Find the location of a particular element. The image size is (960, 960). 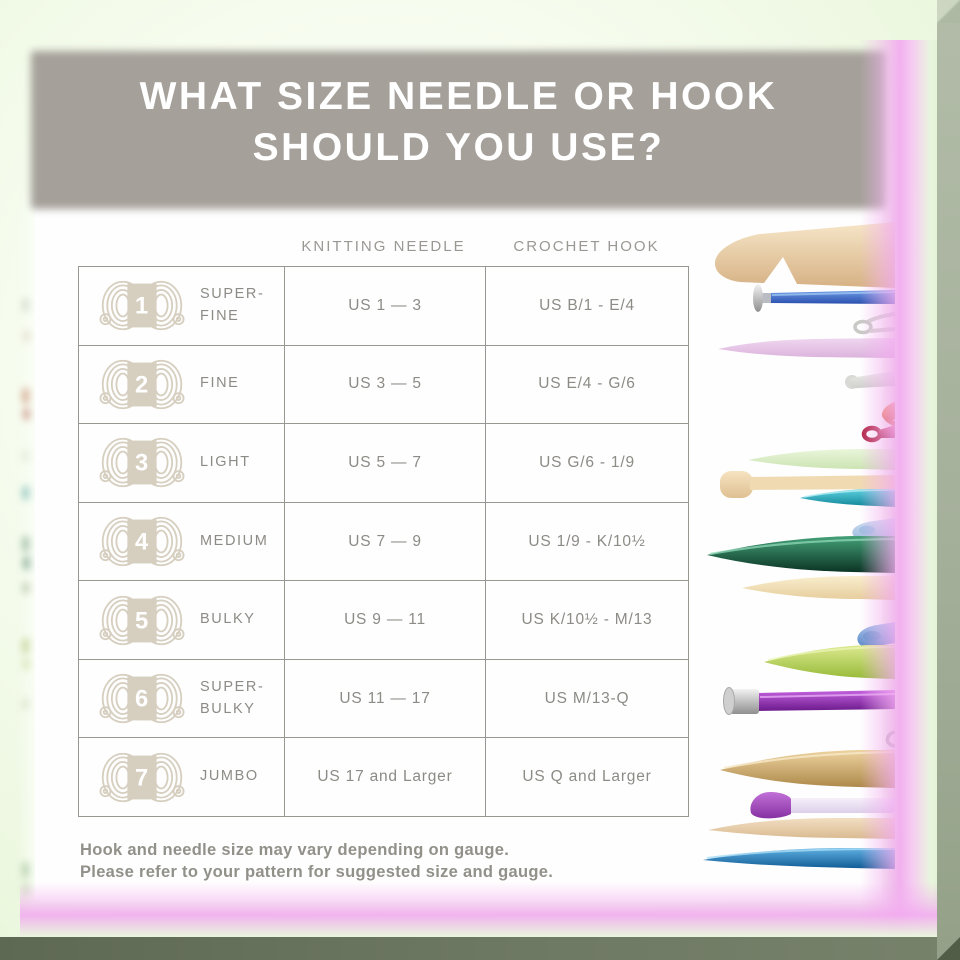

knitting-needle-size-cell: US 17 and Larger is located at coordinates (384, 777).